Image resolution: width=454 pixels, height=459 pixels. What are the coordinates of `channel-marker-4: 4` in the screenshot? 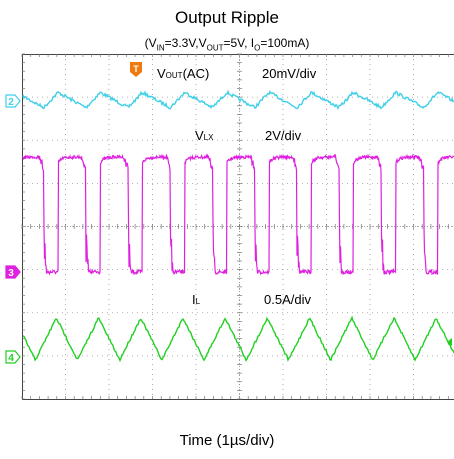 It's located at (13, 357).